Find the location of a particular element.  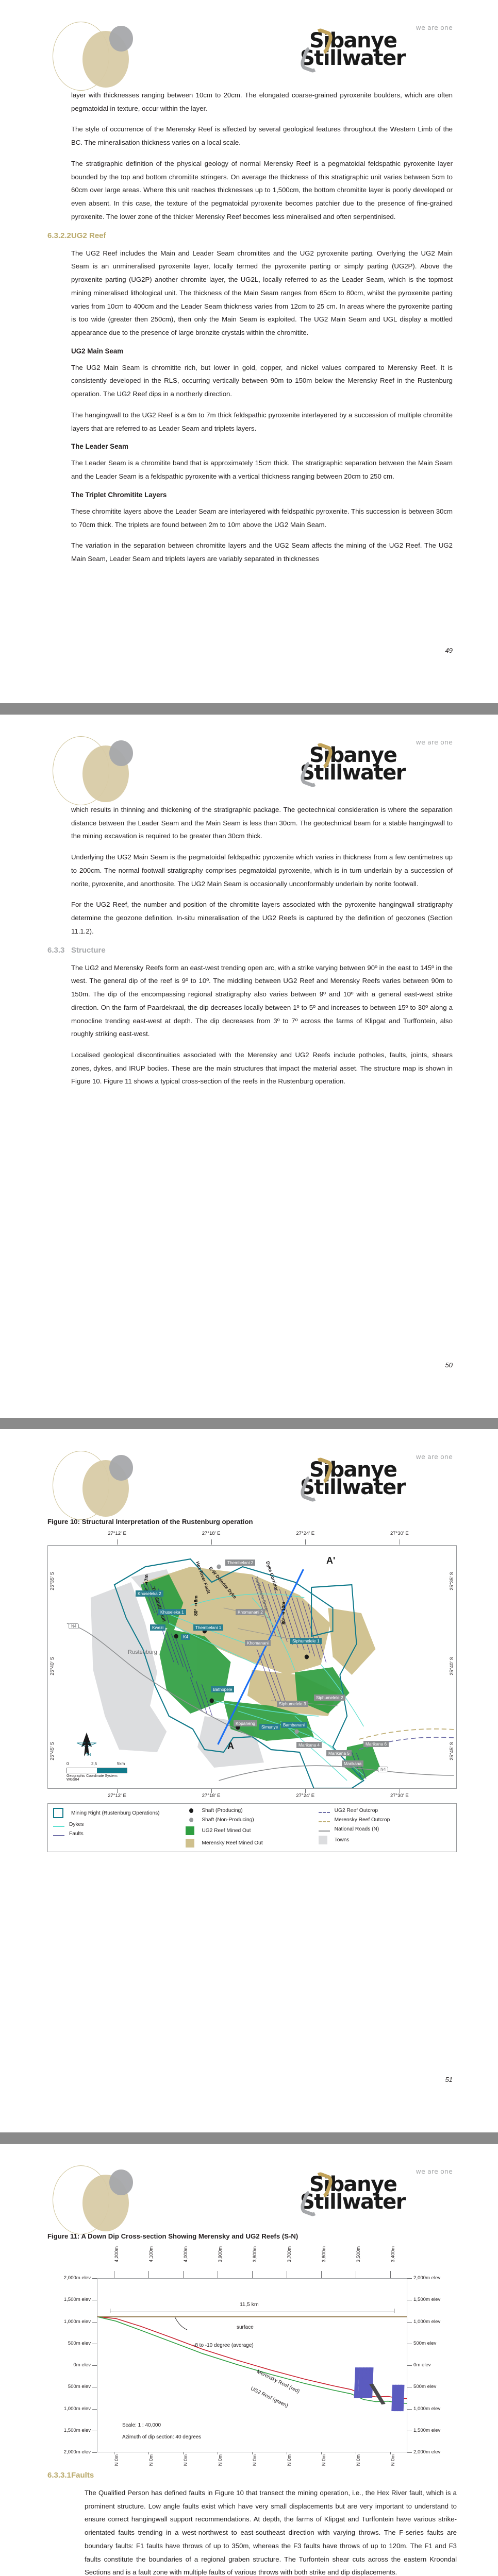

shaft-label: Siphumelele 3 is located at coordinates (292, 1704).